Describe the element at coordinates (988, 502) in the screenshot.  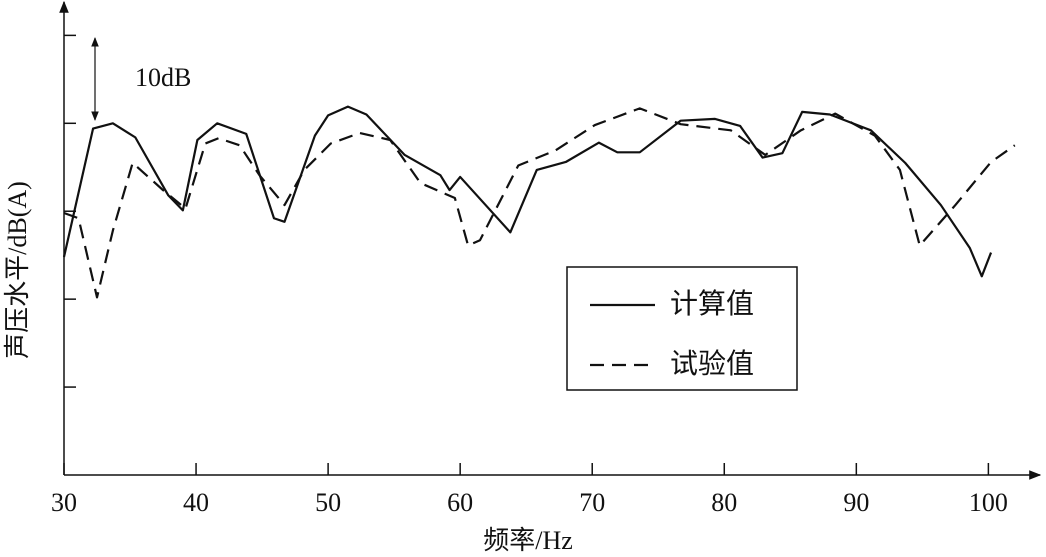
I see `x-tick-label: 100` at that location.